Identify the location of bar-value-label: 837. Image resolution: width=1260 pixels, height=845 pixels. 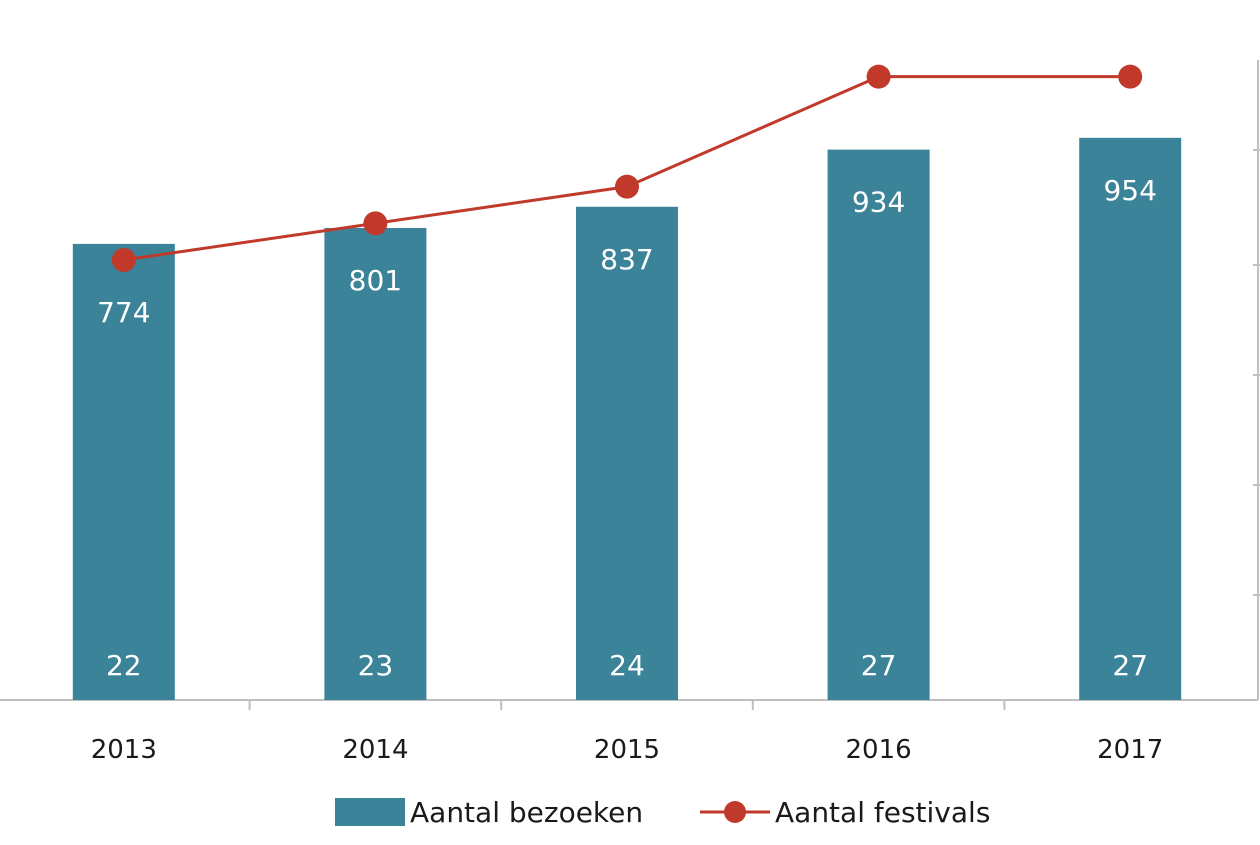
(626, 259).